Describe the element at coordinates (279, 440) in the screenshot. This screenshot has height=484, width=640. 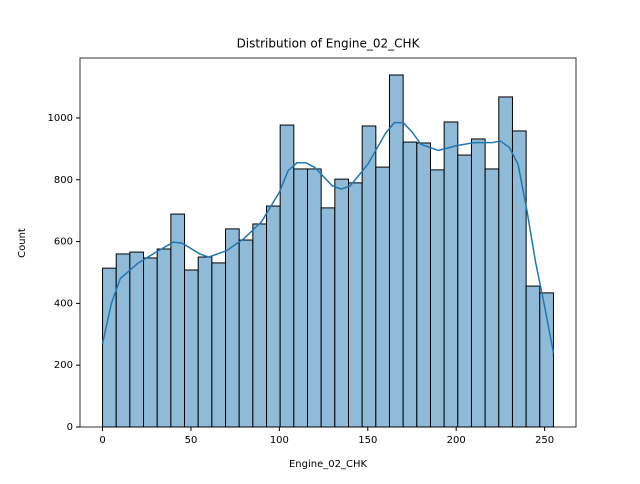
I see `x-tick-label: 100` at that location.